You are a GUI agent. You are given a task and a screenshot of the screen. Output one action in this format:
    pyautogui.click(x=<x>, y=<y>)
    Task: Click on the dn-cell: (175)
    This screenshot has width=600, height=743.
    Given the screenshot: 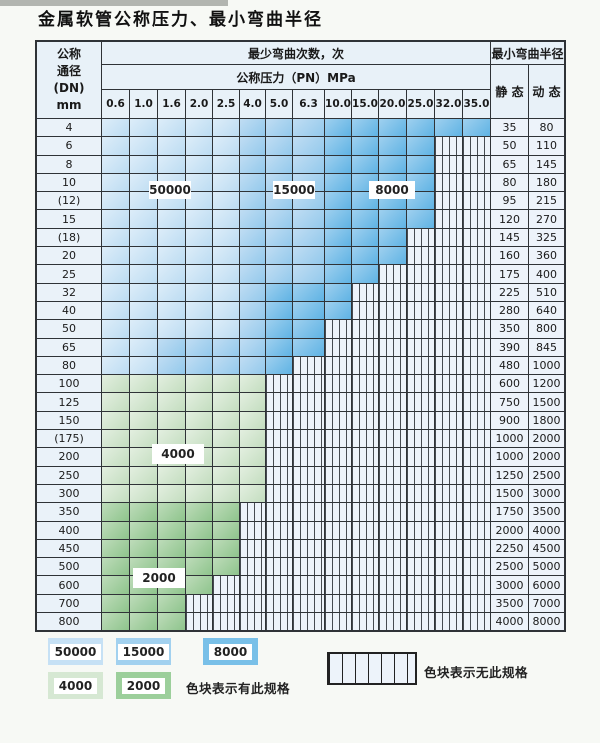 What is the action you would take?
    pyautogui.click(x=69, y=439)
    